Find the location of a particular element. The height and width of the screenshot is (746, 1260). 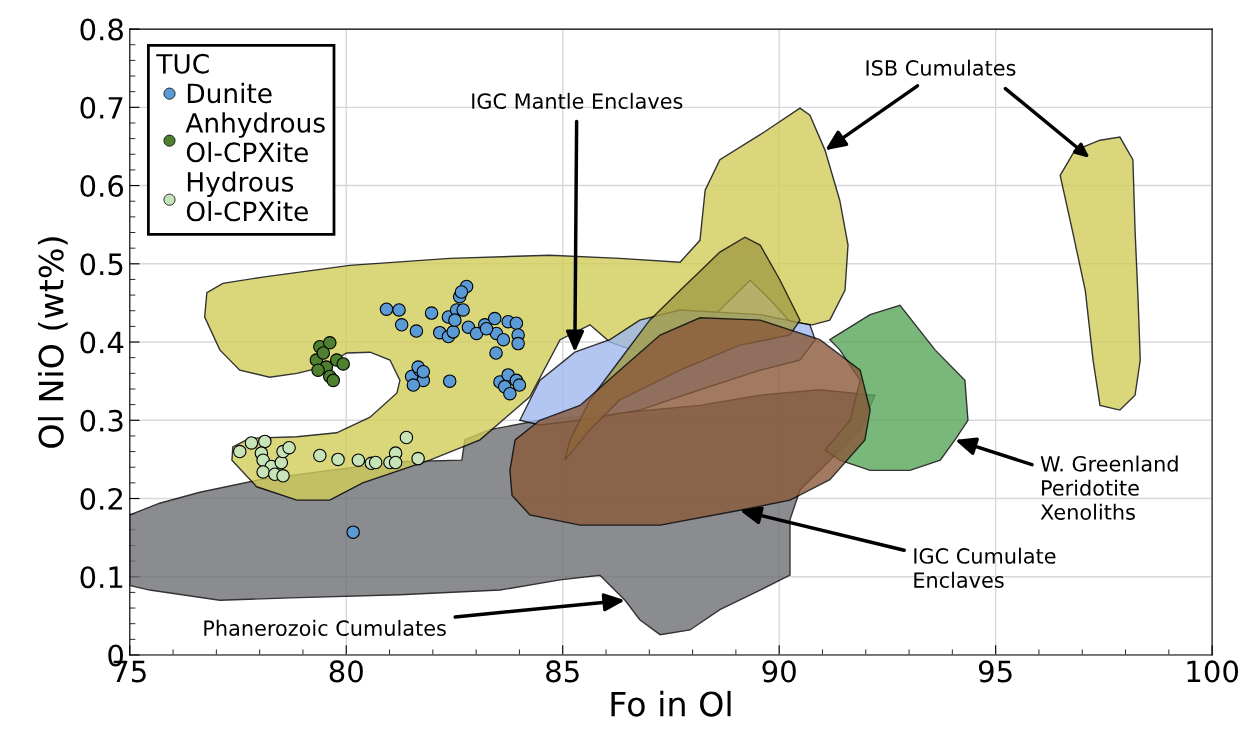

legend-label: Hydrous Ol-CPXite is located at coordinates (247, 196).